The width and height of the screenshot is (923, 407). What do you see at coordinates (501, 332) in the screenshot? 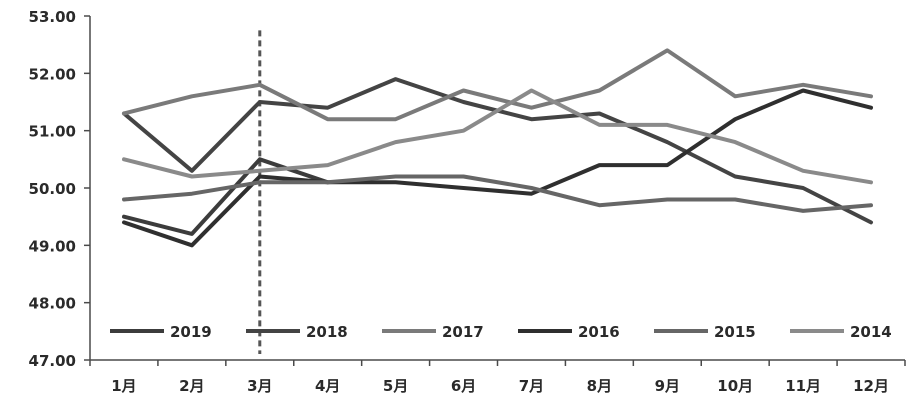
I see `chart-legend: 2019 2018 2017 2016 2015 2014` at bounding box center [501, 332].